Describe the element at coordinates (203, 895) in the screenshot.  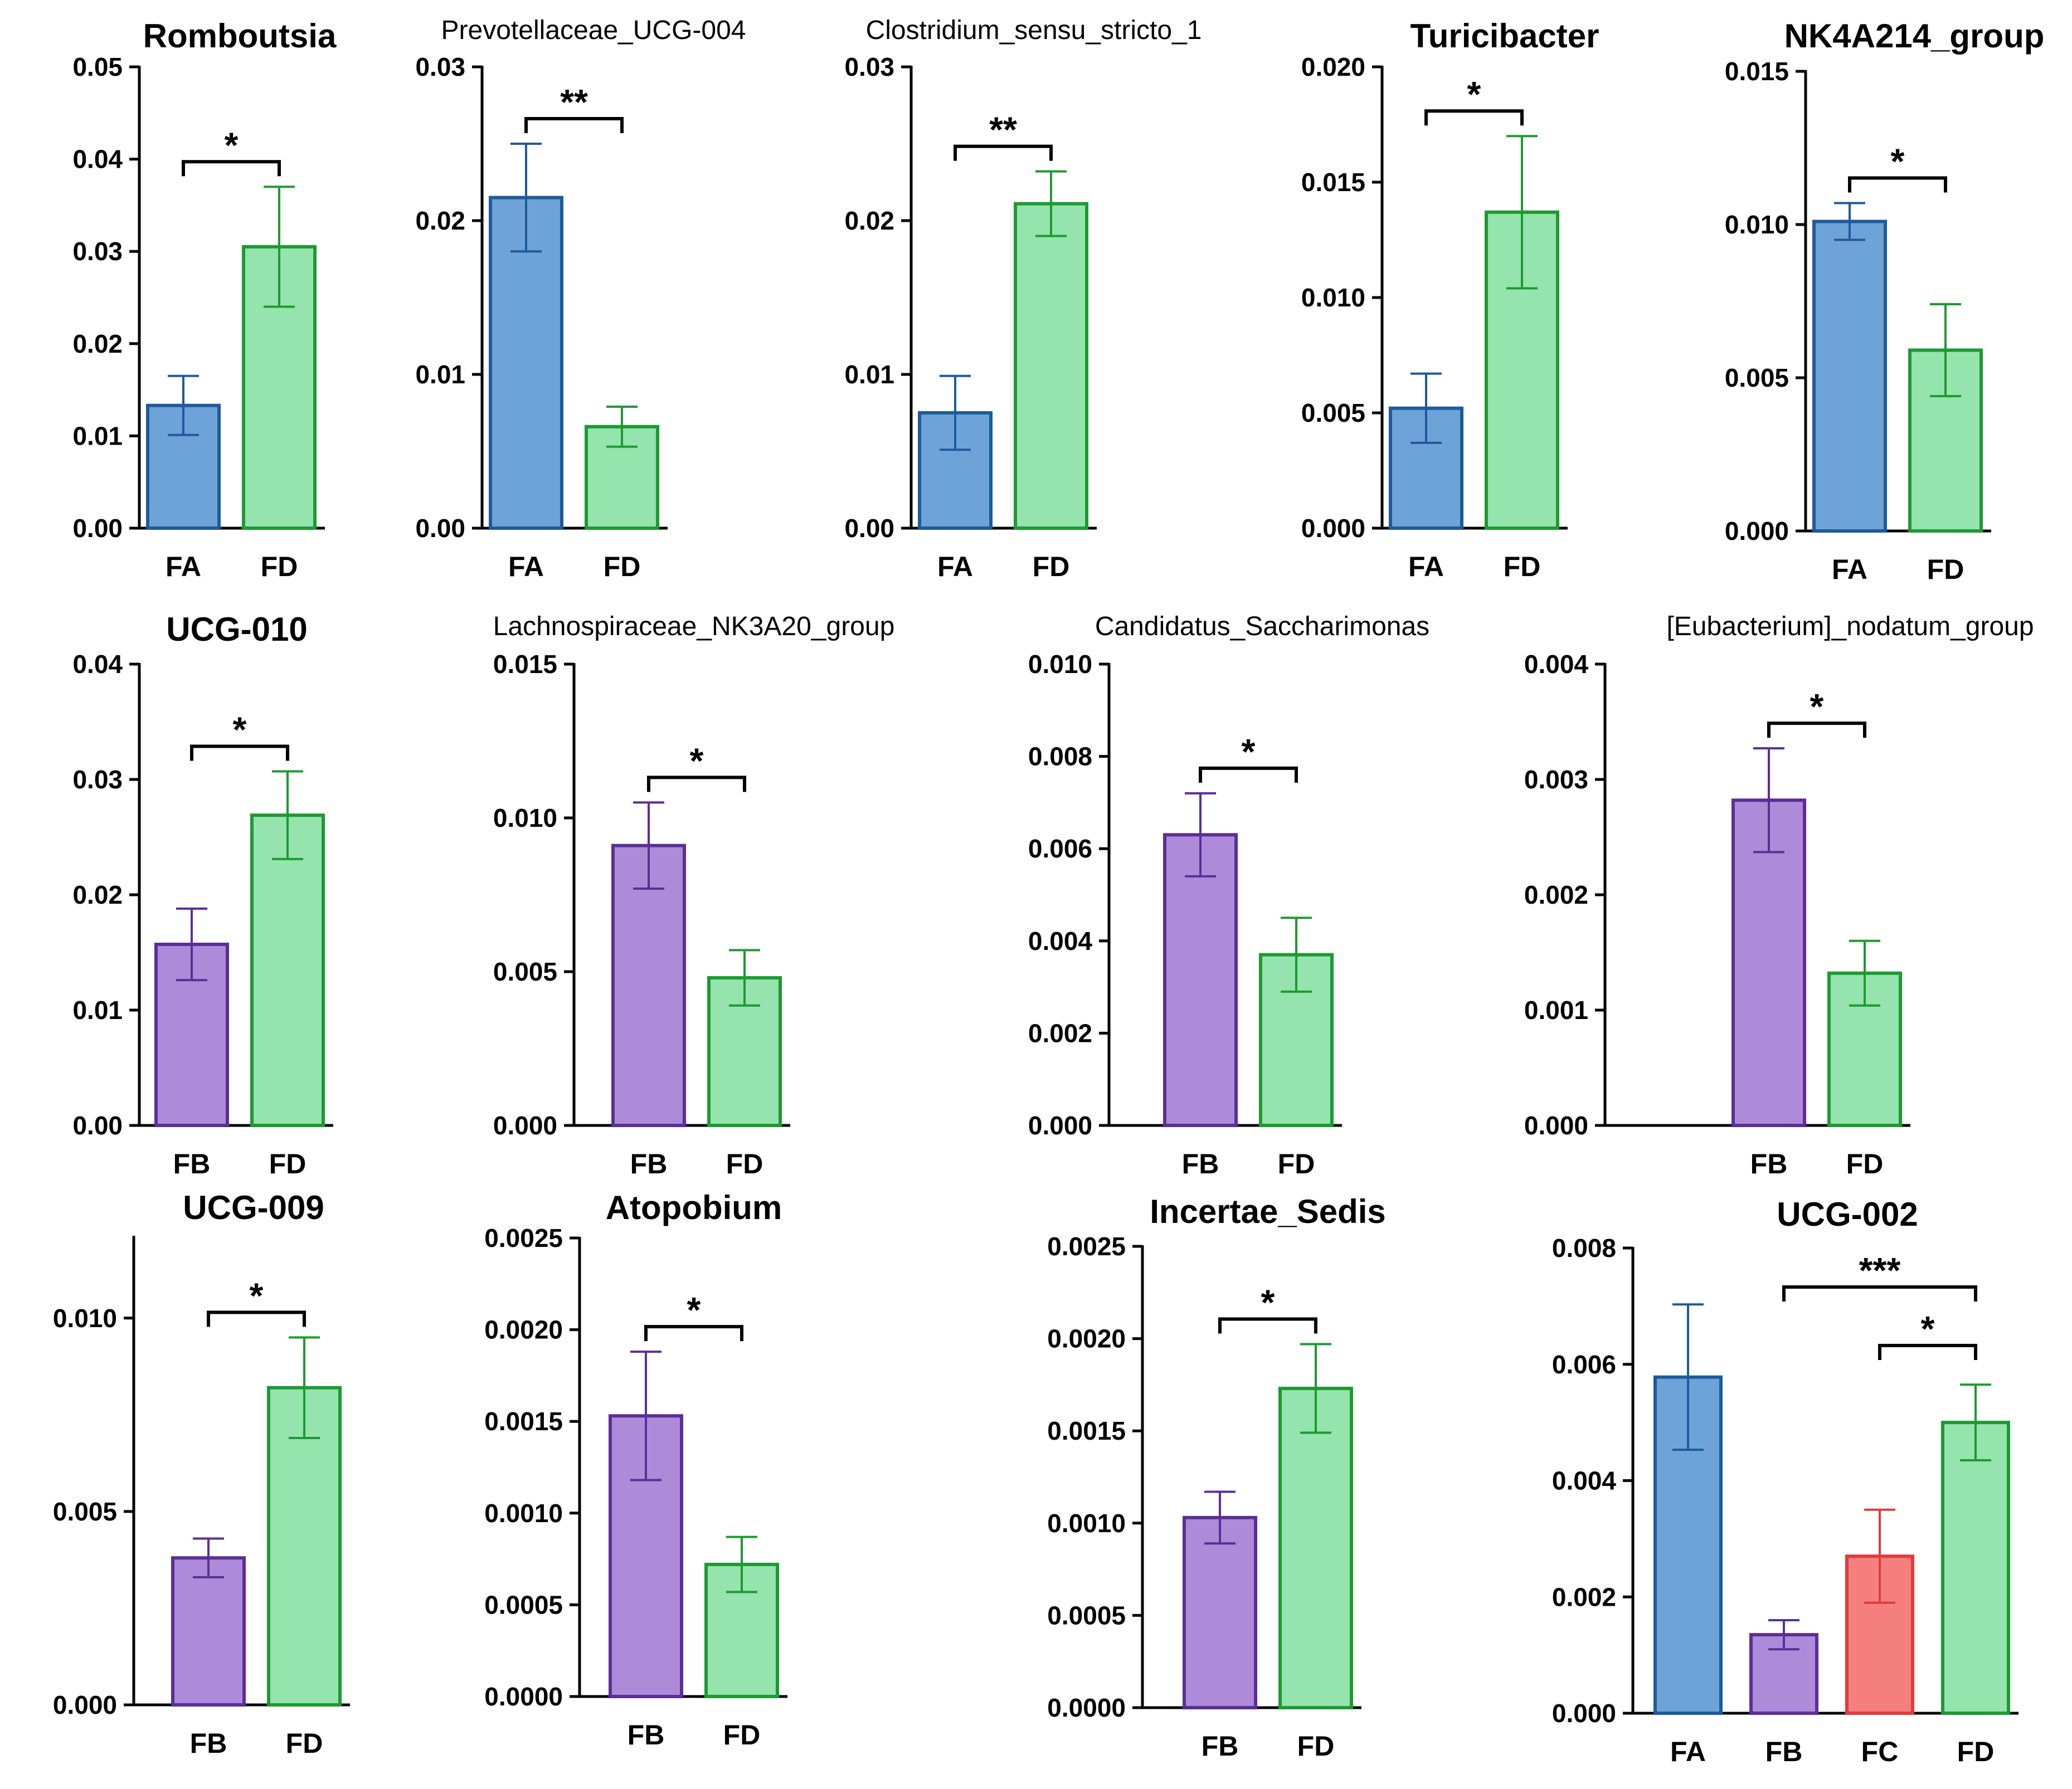
I see `chart-panel-6: UCG-010 0.00 0.01 0.02 0.03 0.04 FB FD *` at that location.